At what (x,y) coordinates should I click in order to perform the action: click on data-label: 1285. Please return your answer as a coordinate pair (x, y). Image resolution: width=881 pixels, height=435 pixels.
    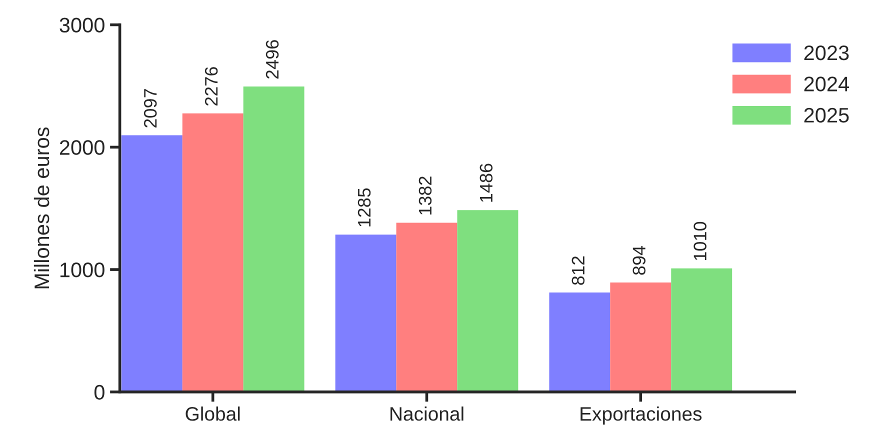
    Looking at the image, I should click on (364, 207).